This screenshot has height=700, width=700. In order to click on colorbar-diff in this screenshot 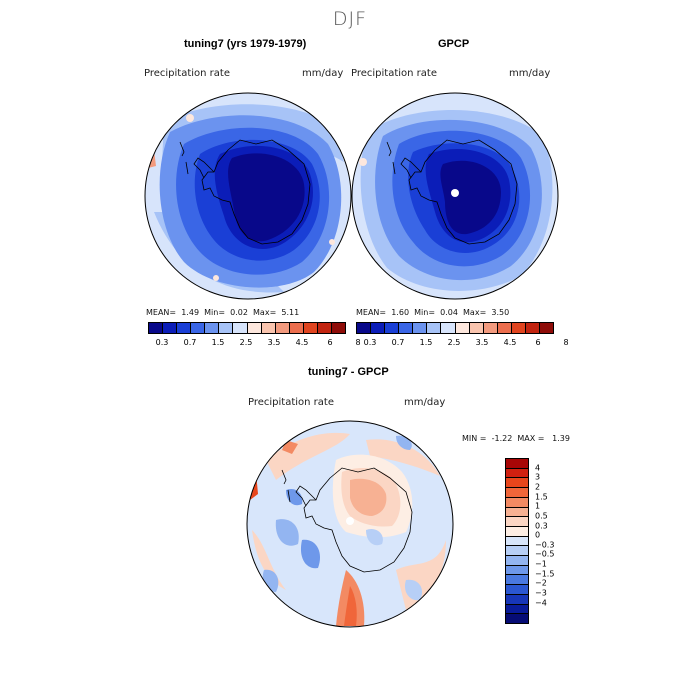, I will do `click(517, 541)`.